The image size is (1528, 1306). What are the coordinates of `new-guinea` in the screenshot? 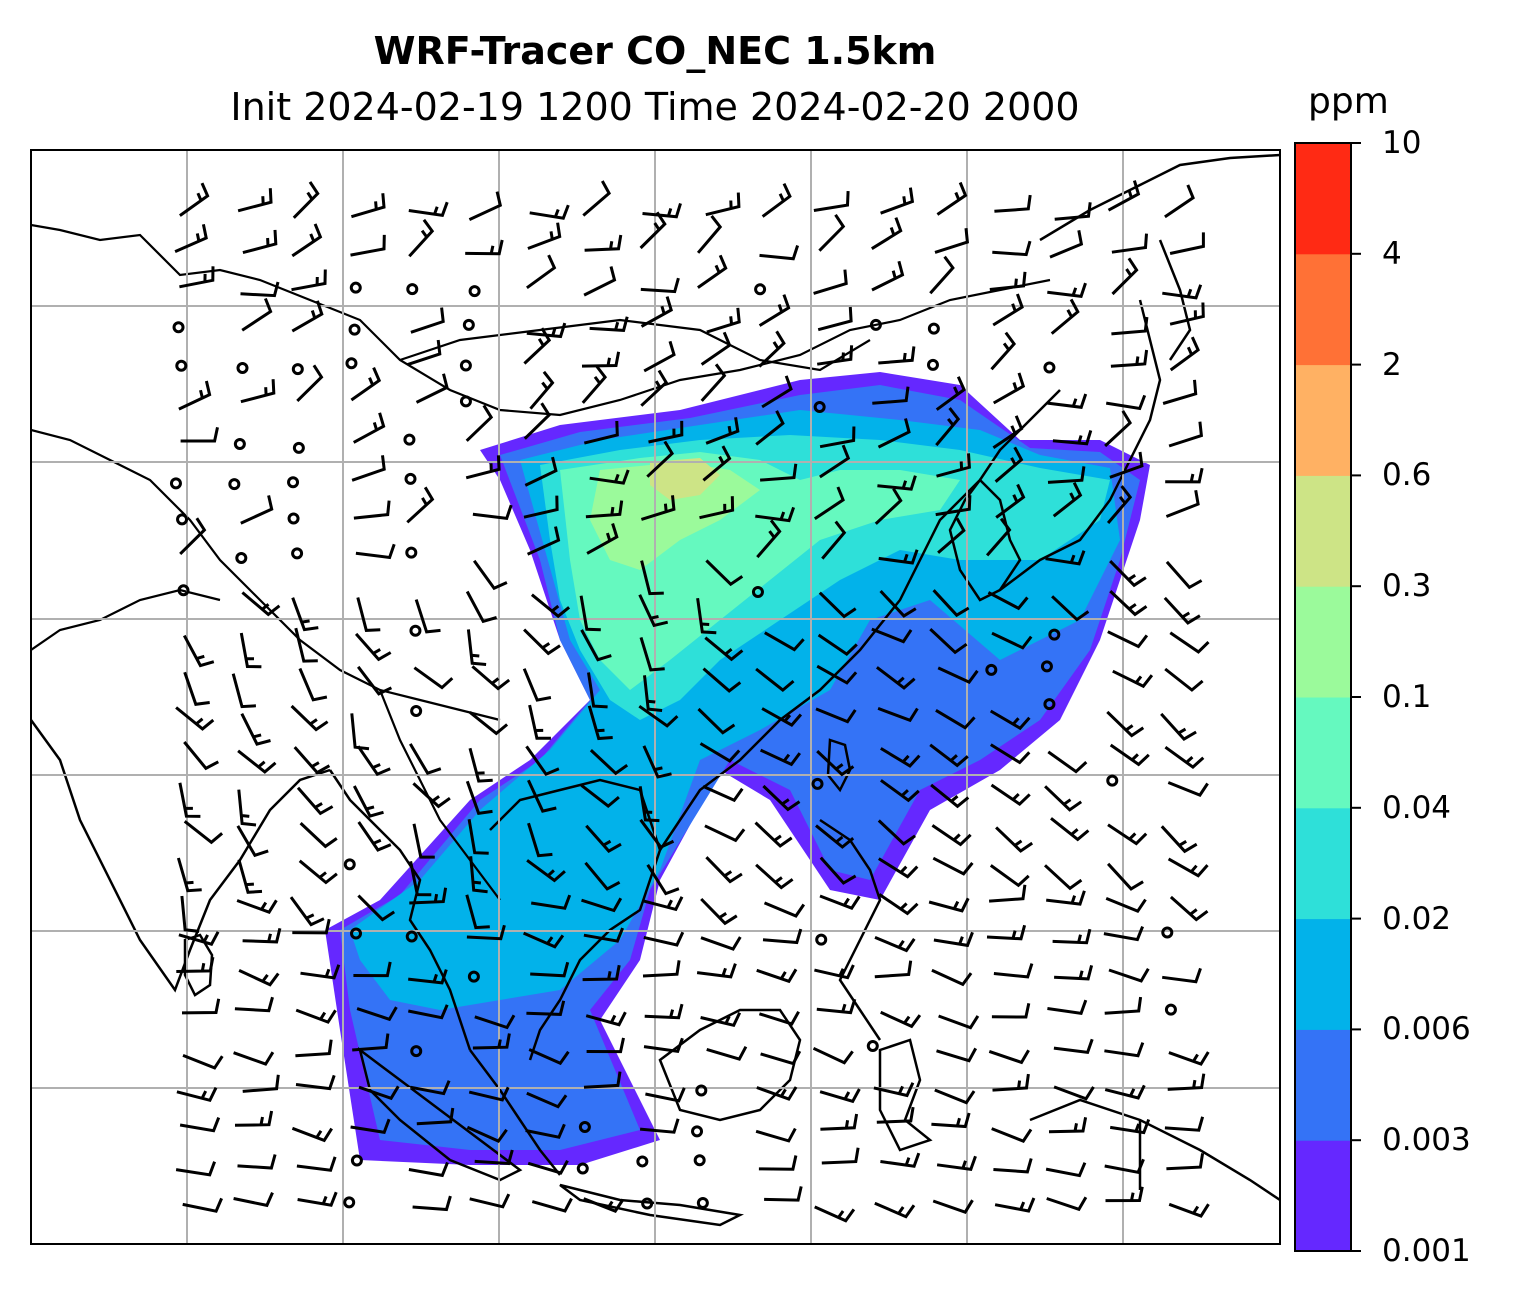 It's located at (1154, 1150).